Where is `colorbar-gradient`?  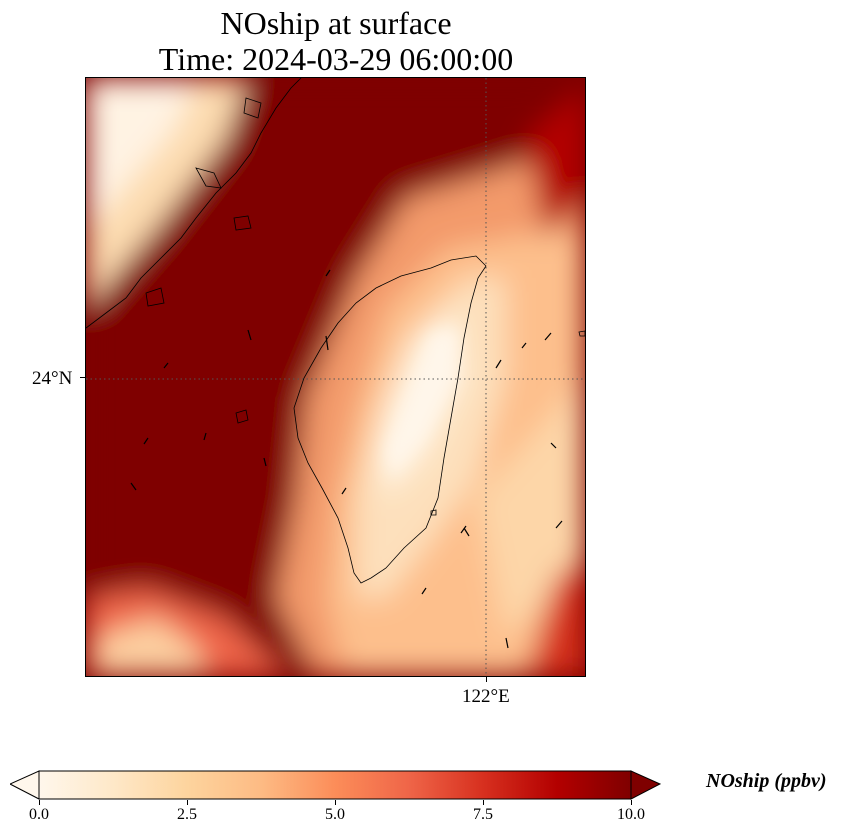 colorbar-gradient is located at coordinates (335, 785).